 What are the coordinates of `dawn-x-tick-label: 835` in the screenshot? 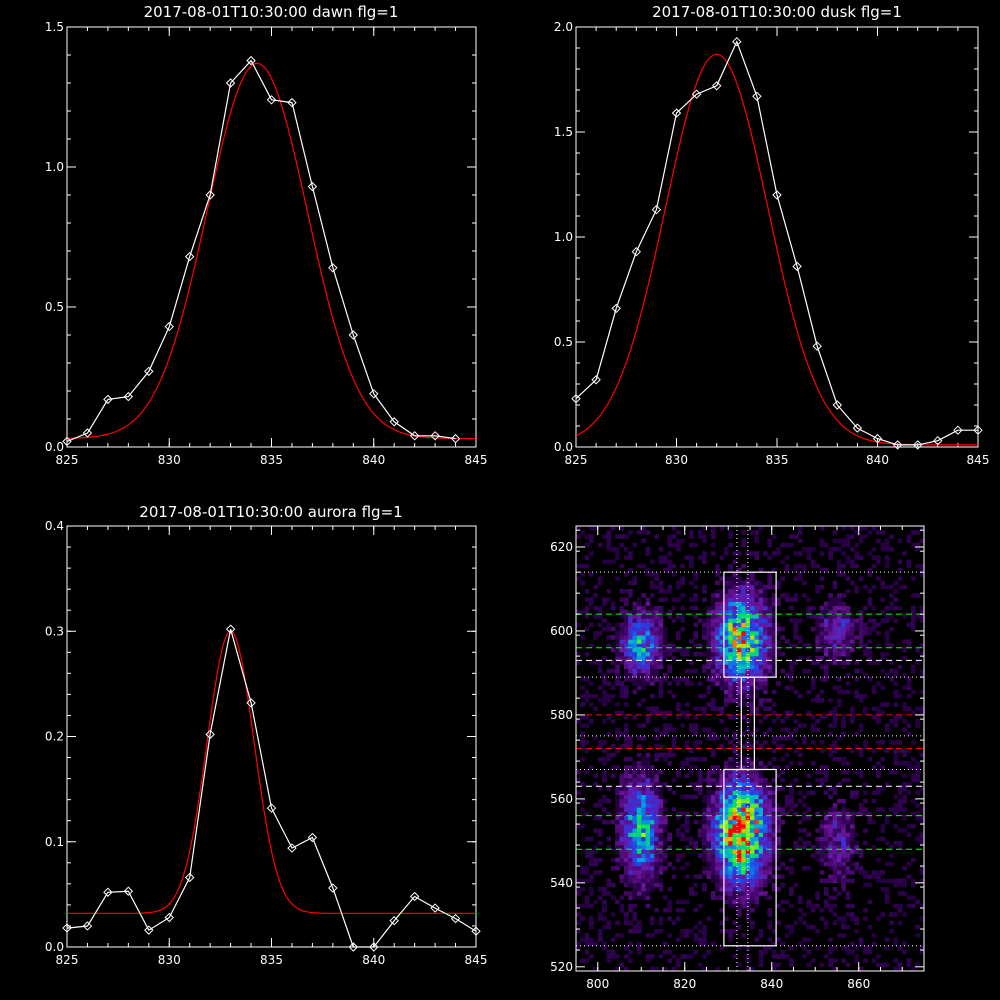 It's located at (271, 460).